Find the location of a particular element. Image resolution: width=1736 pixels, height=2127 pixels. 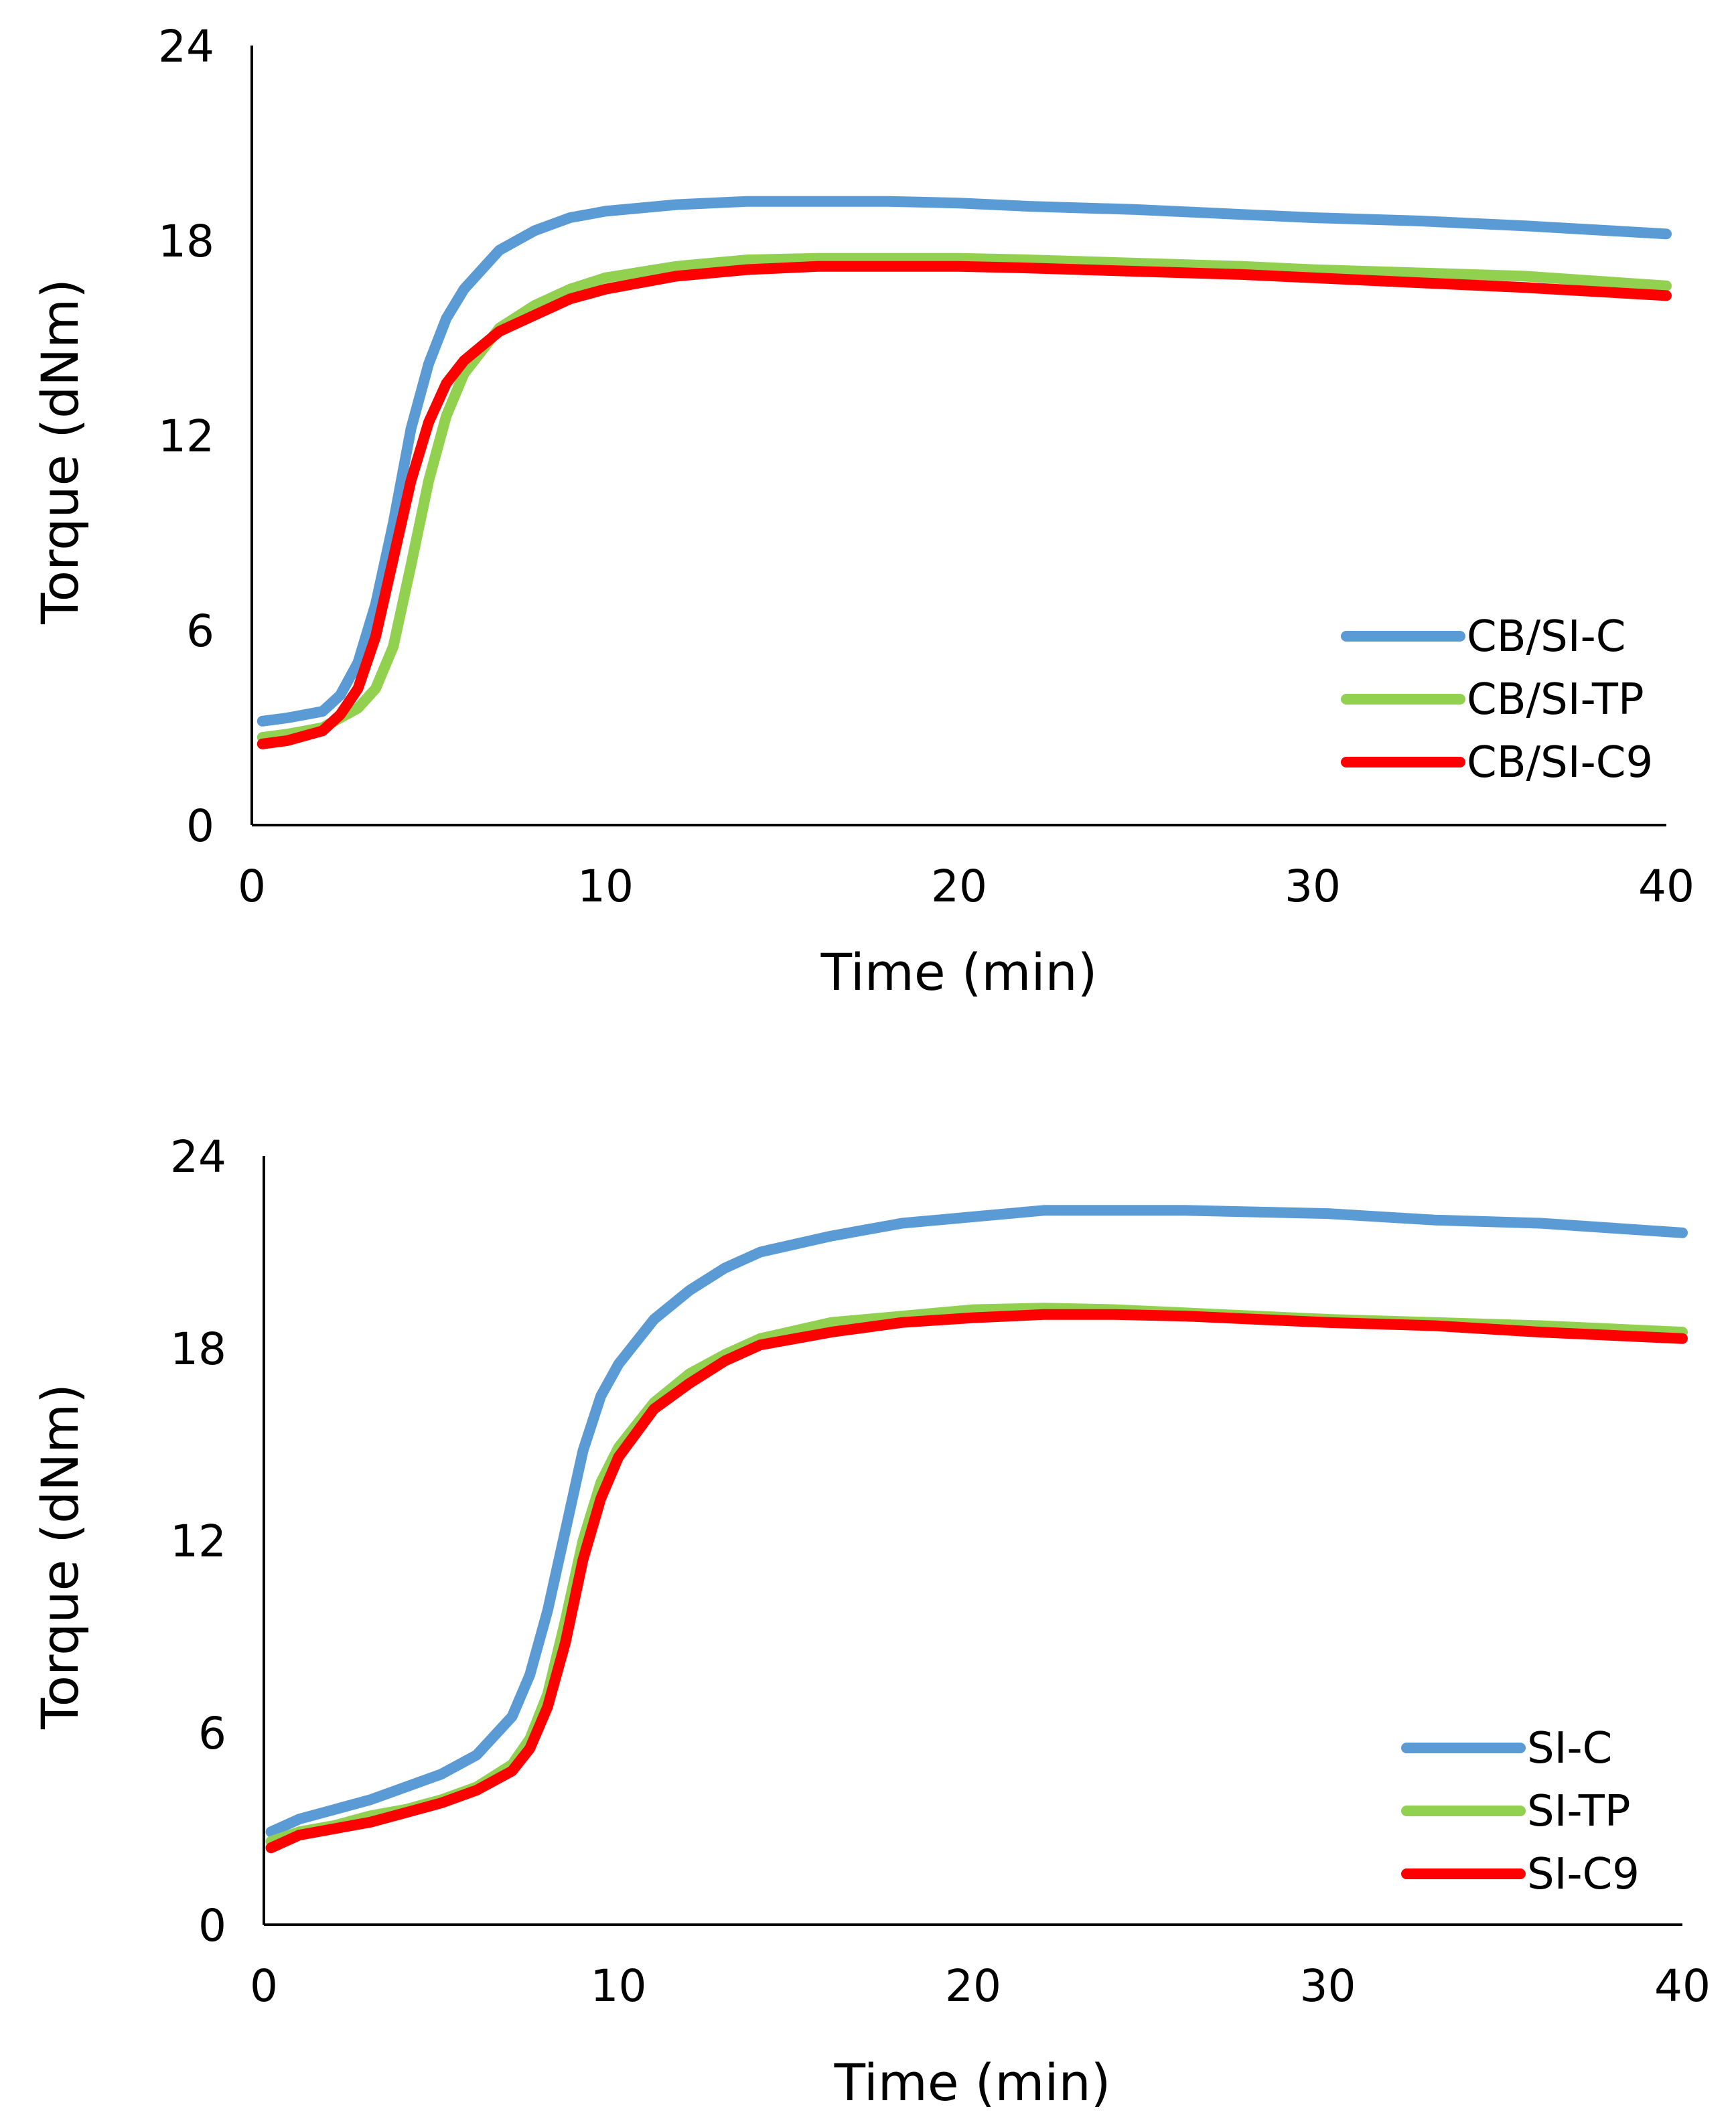

legend-label: SI-C is located at coordinates (1569, 1748).